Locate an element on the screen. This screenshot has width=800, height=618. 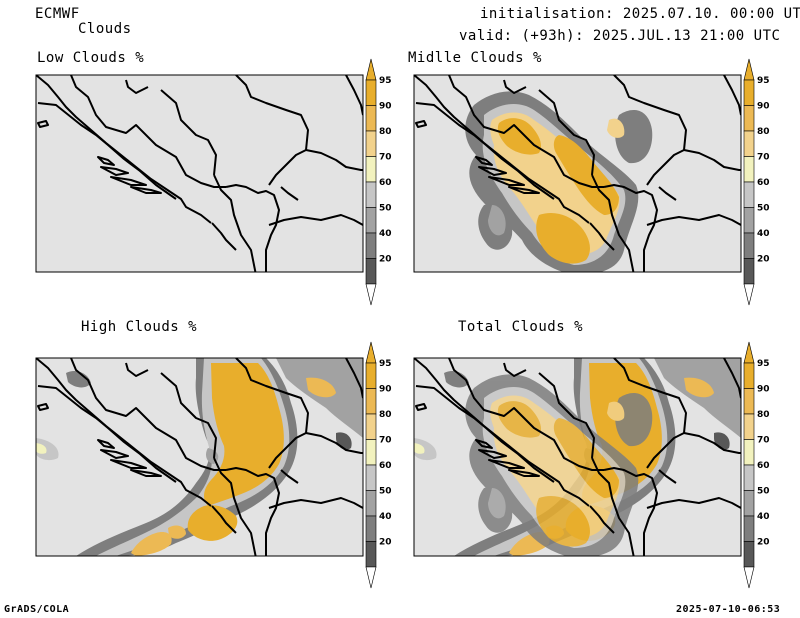
init-time: initialisation: 2025.07.10. 00:00 UTC is located at coordinates (640, 14).